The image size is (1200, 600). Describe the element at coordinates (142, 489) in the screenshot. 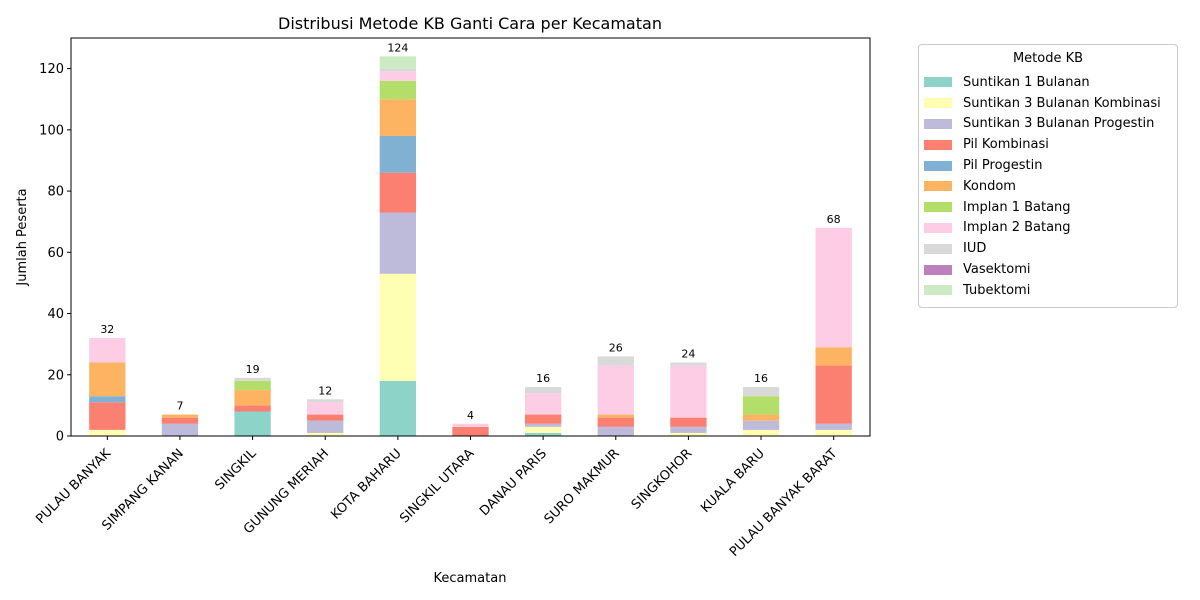

I see `x-tick-label: SIMPANG KANAN` at that location.